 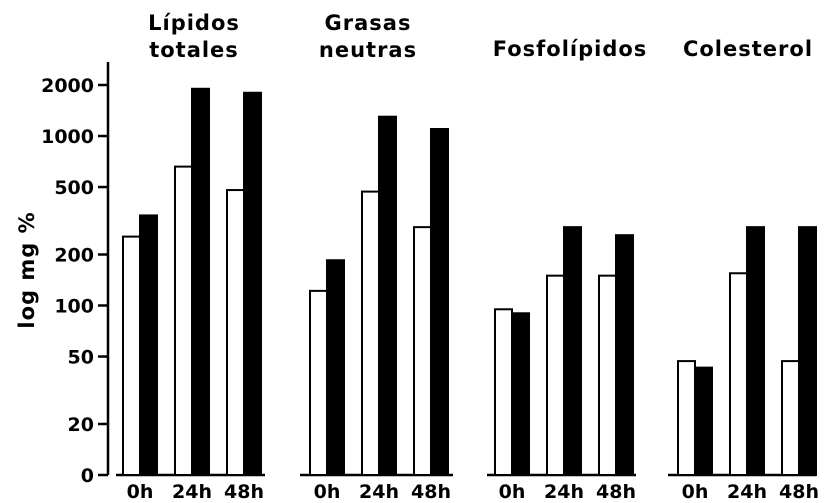 What do you see at coordinates (74, 188) in the screenshot?
I see `y-tick-label: 500` at bounding box center [74, 188].